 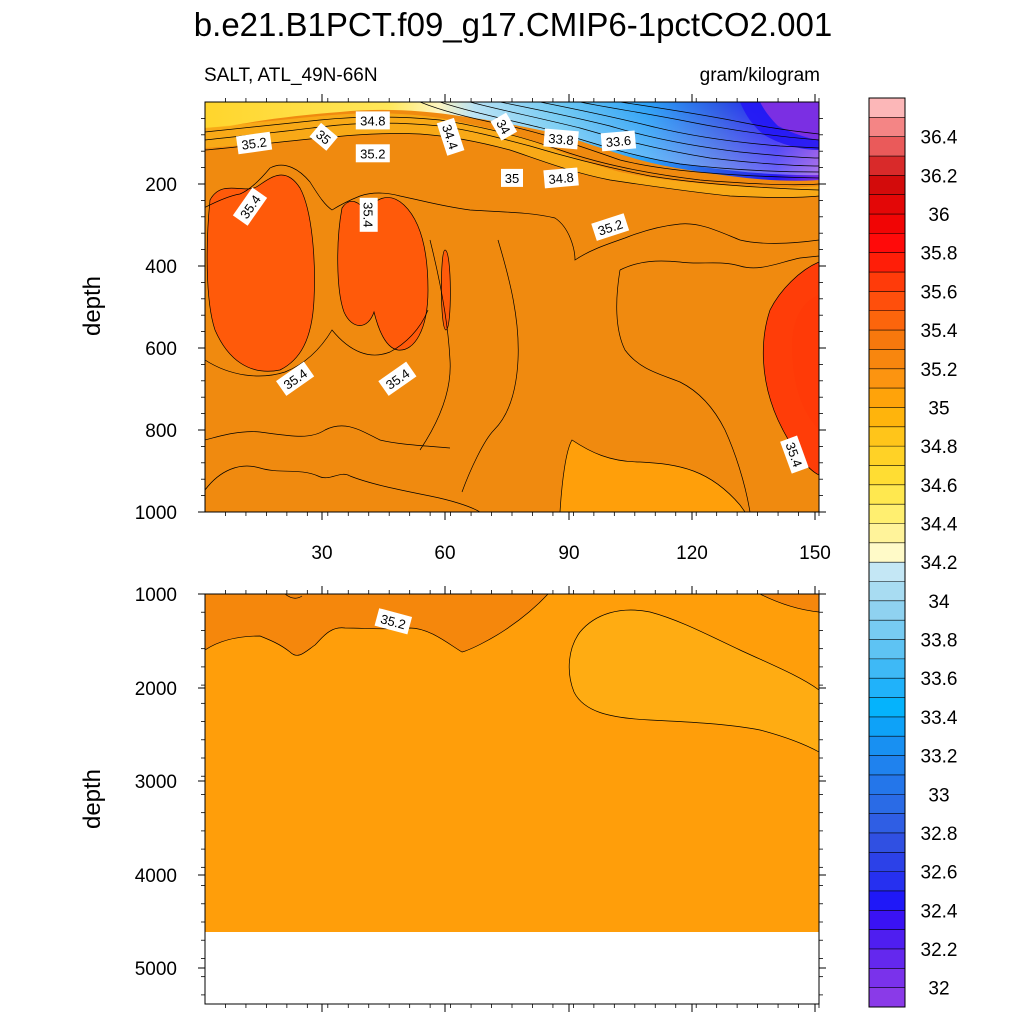 I want to click on contour-label-text: 33.6, so click(x=618, y=141).